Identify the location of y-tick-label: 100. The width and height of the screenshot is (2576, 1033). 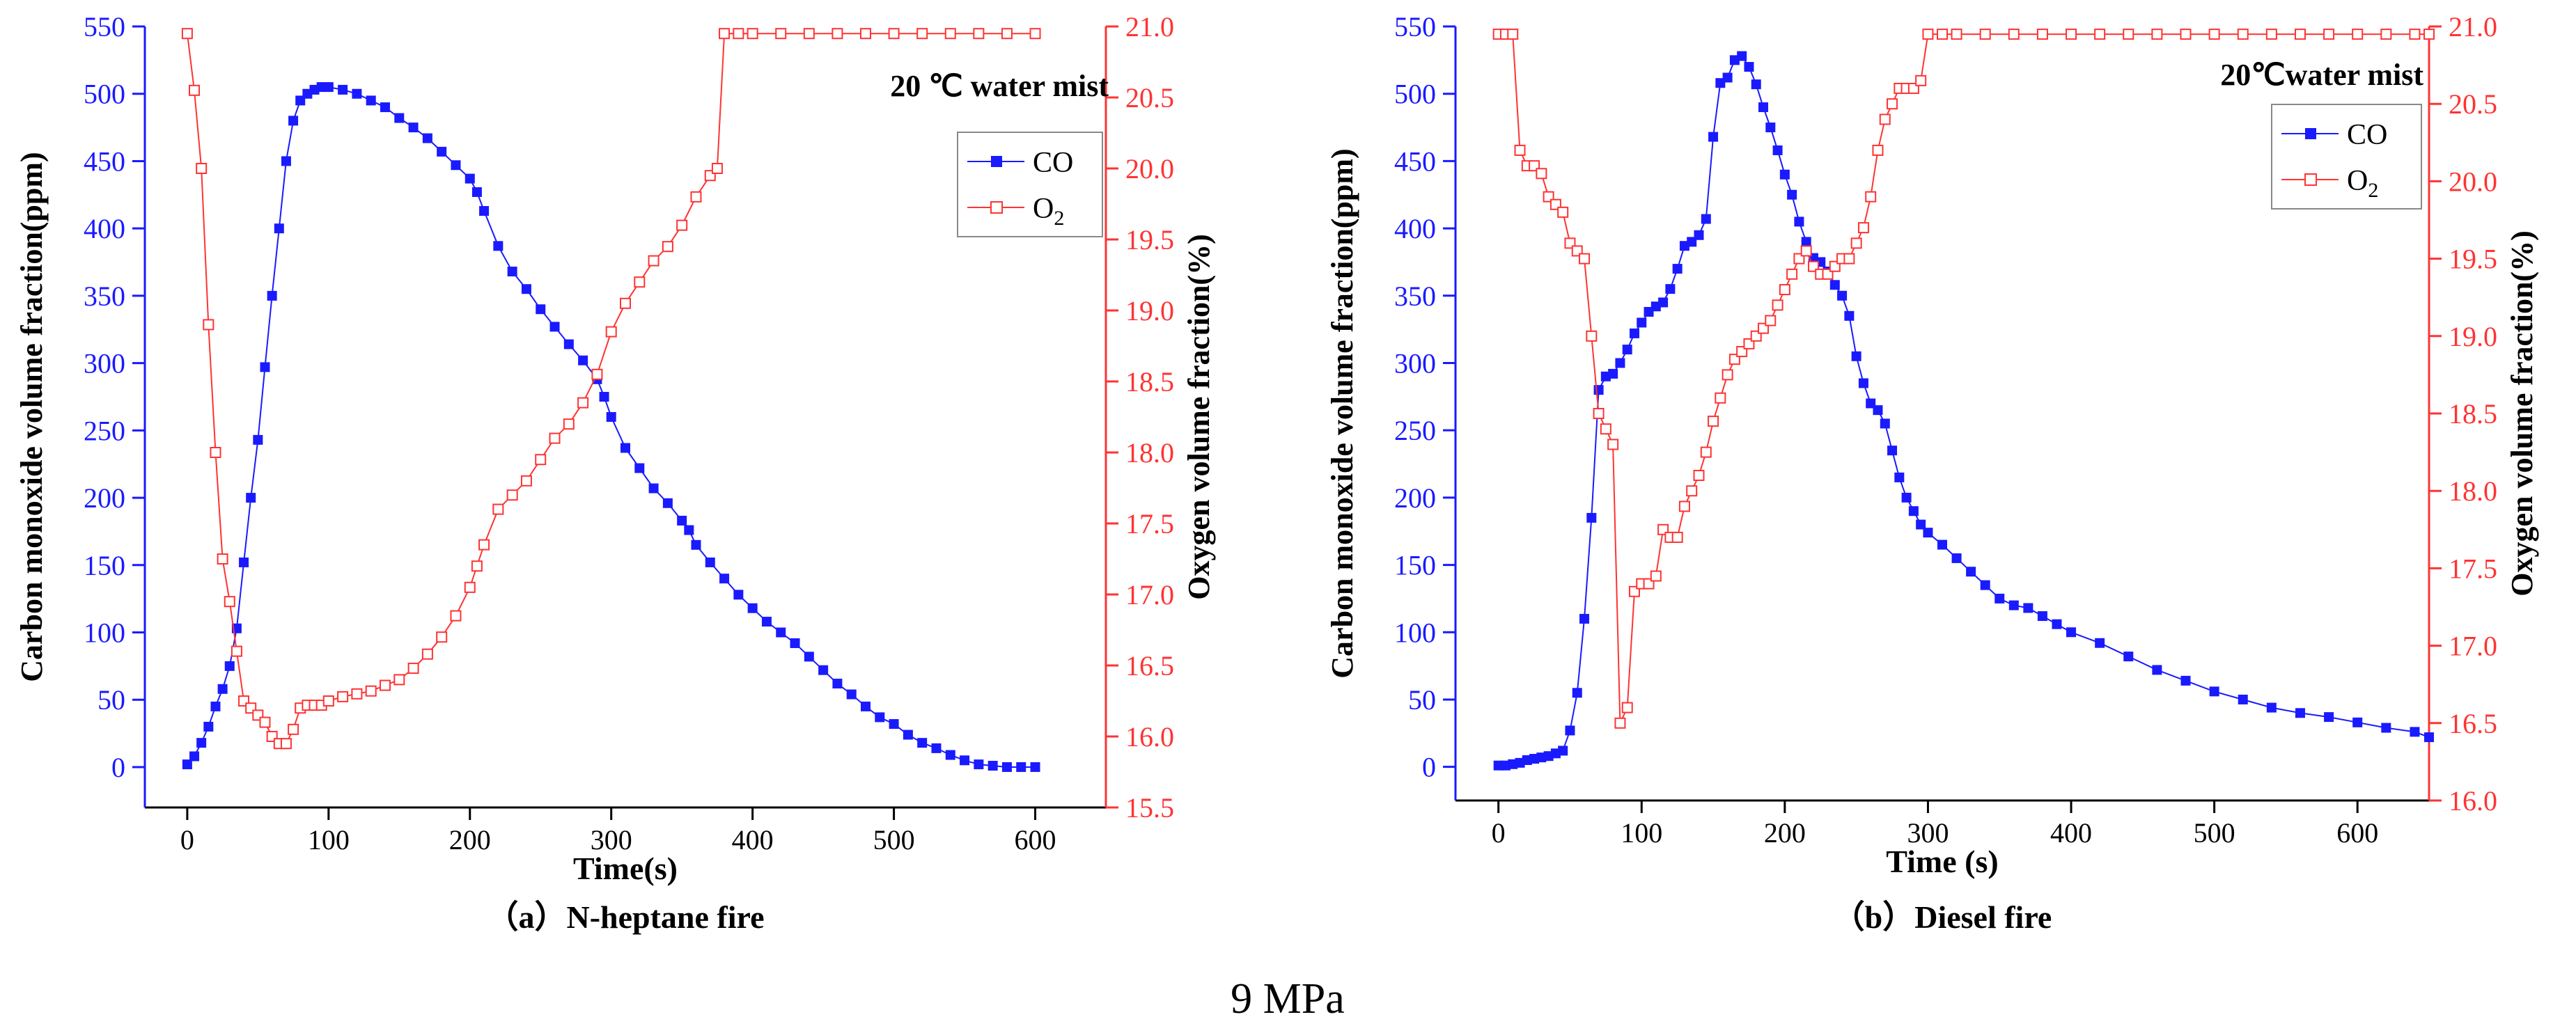
(104, 633).